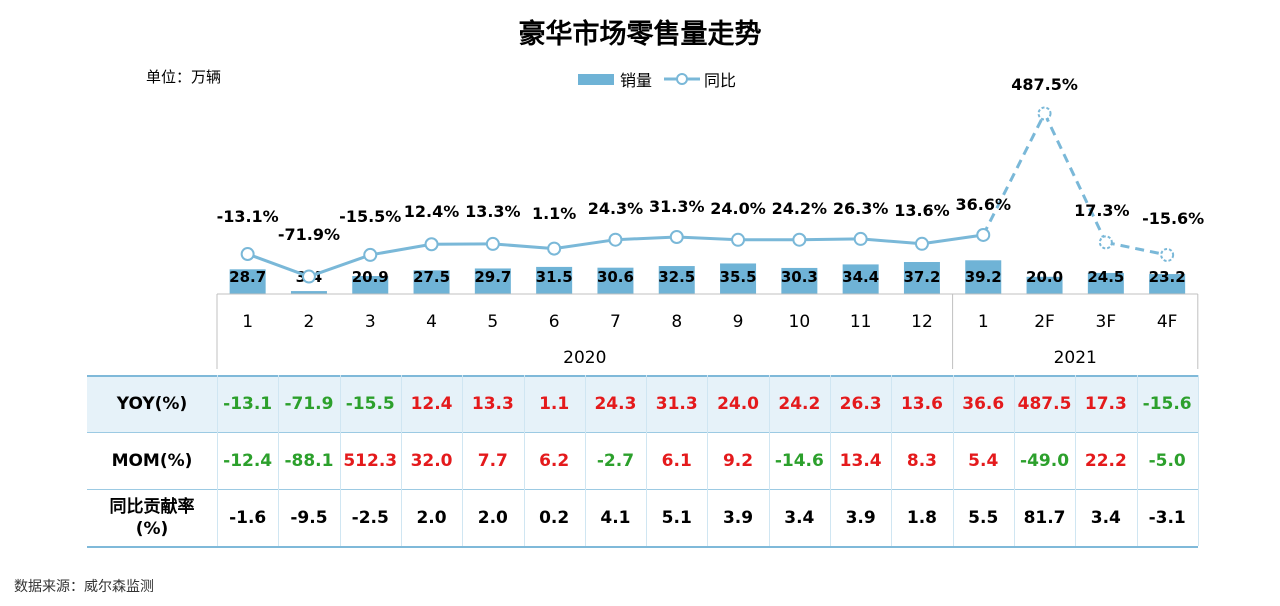 This screenshot has width=1280, height=606. Describe the element at coordinates (860, 277) in the screenshot. I see `bar-value-label: 34.4` at that location.